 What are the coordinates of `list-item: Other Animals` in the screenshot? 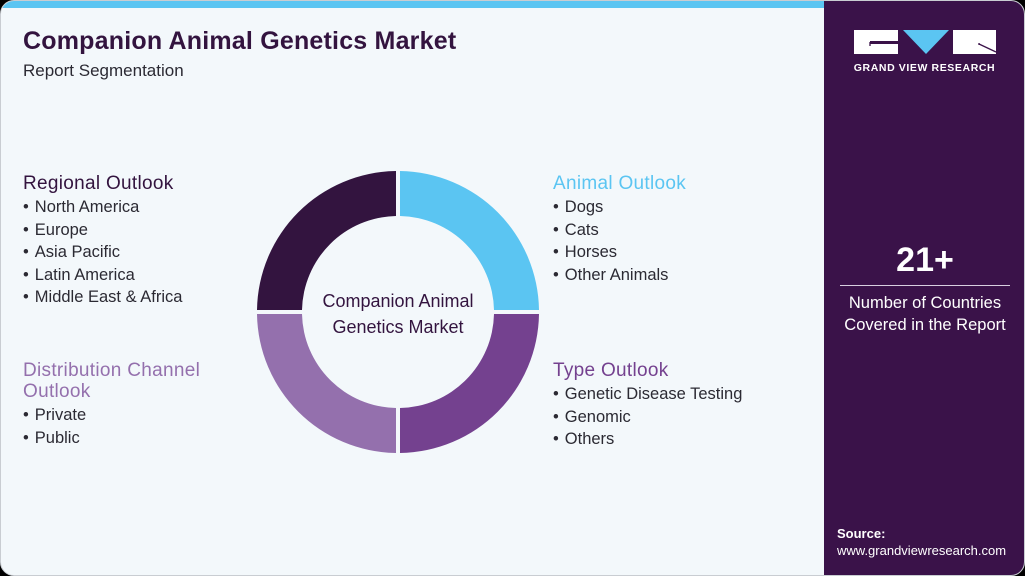 It's located at (619, 275).